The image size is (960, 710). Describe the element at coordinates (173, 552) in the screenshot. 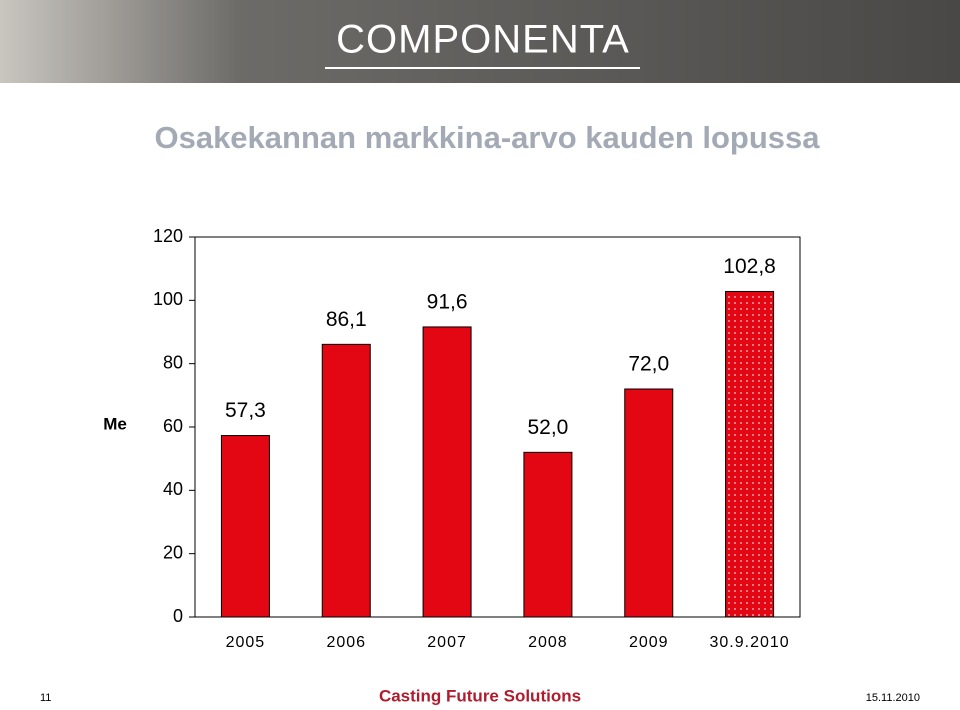

I see `y-tick-label: 20` at that location.